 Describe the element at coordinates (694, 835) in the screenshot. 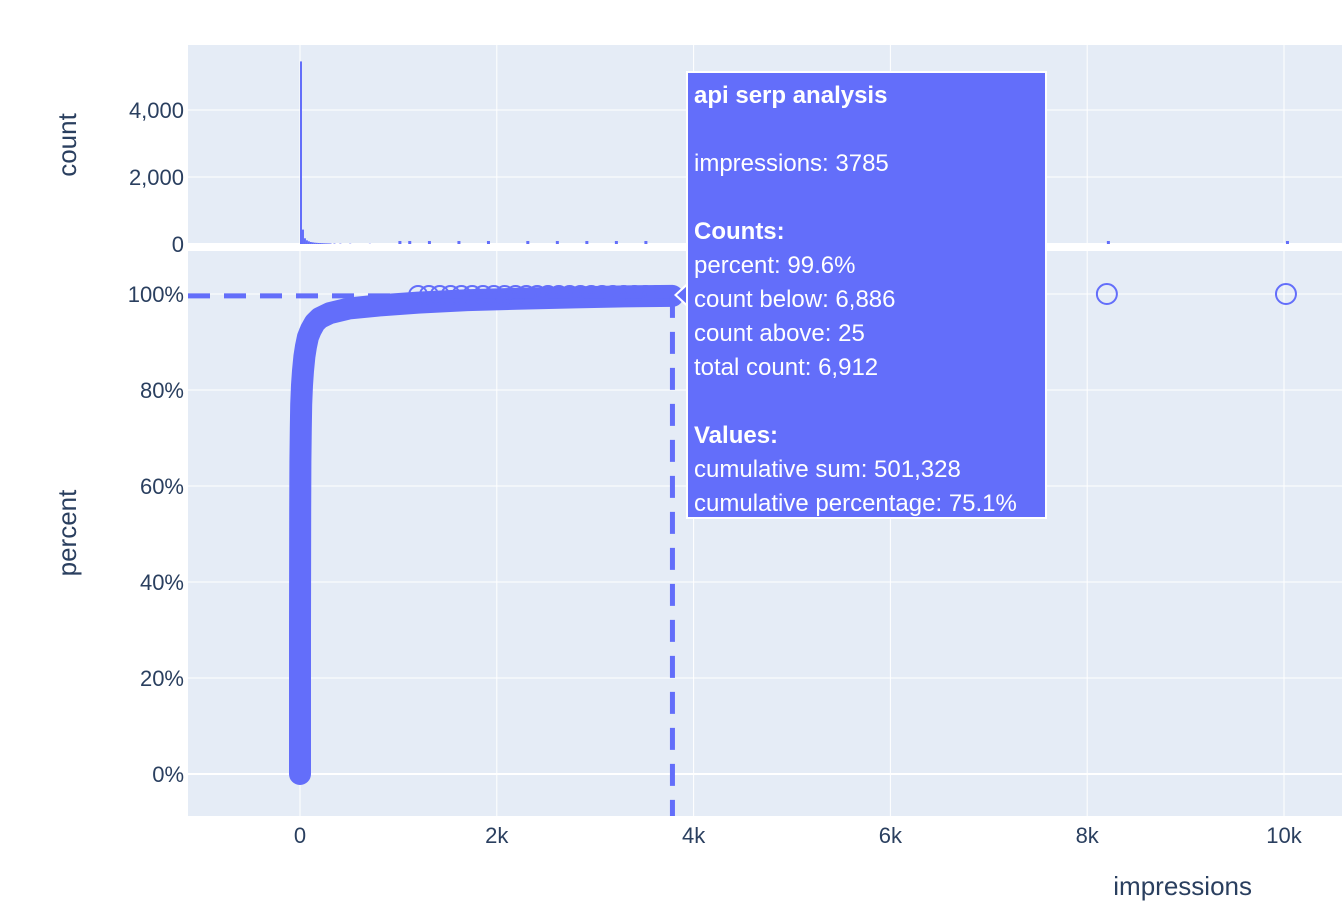

I see `x-tick-label: 4k` at that location.